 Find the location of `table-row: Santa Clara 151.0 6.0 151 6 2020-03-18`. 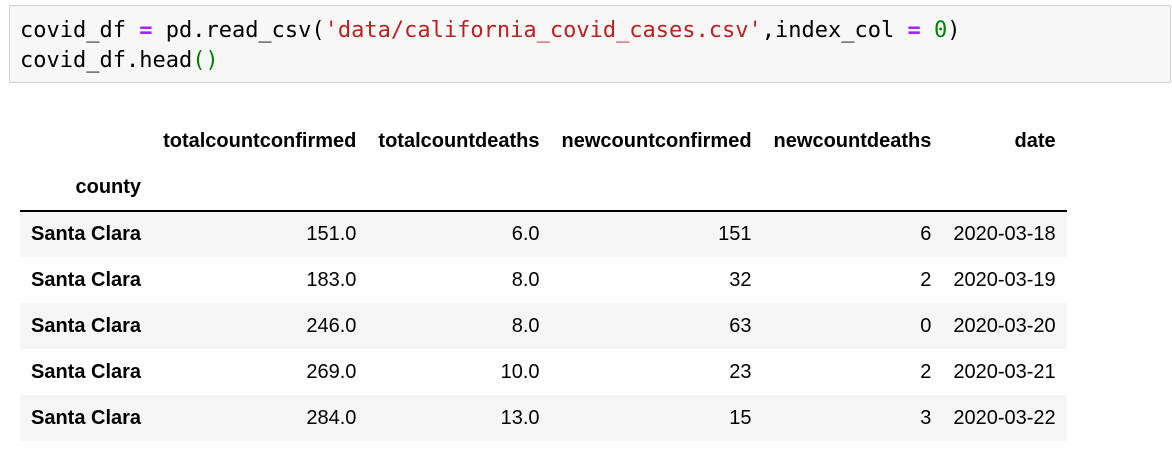

table-row: Santa Clara 151.0 6.0 151 6 2020-03-18 is located at coordinates (543, 234).